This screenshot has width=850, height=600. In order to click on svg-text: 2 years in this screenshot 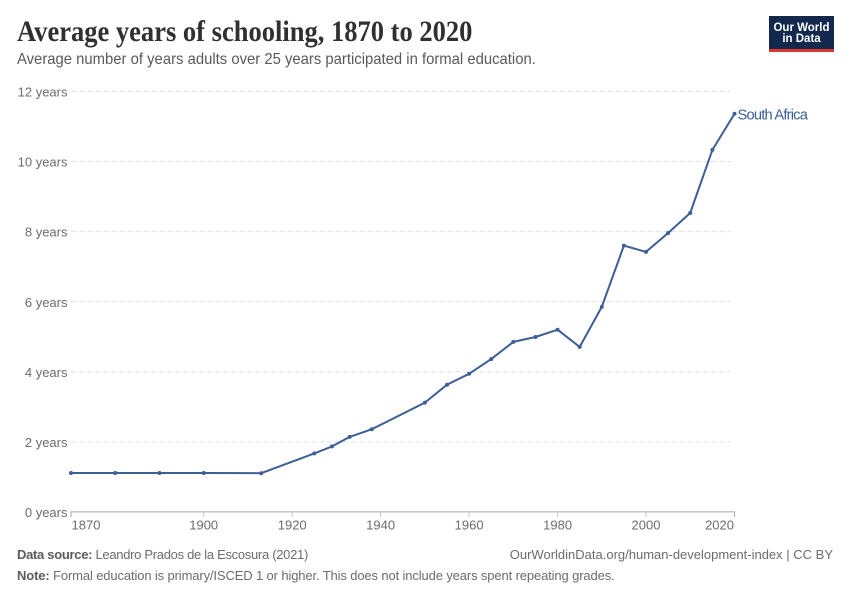, I will do `click(46, 442)`.